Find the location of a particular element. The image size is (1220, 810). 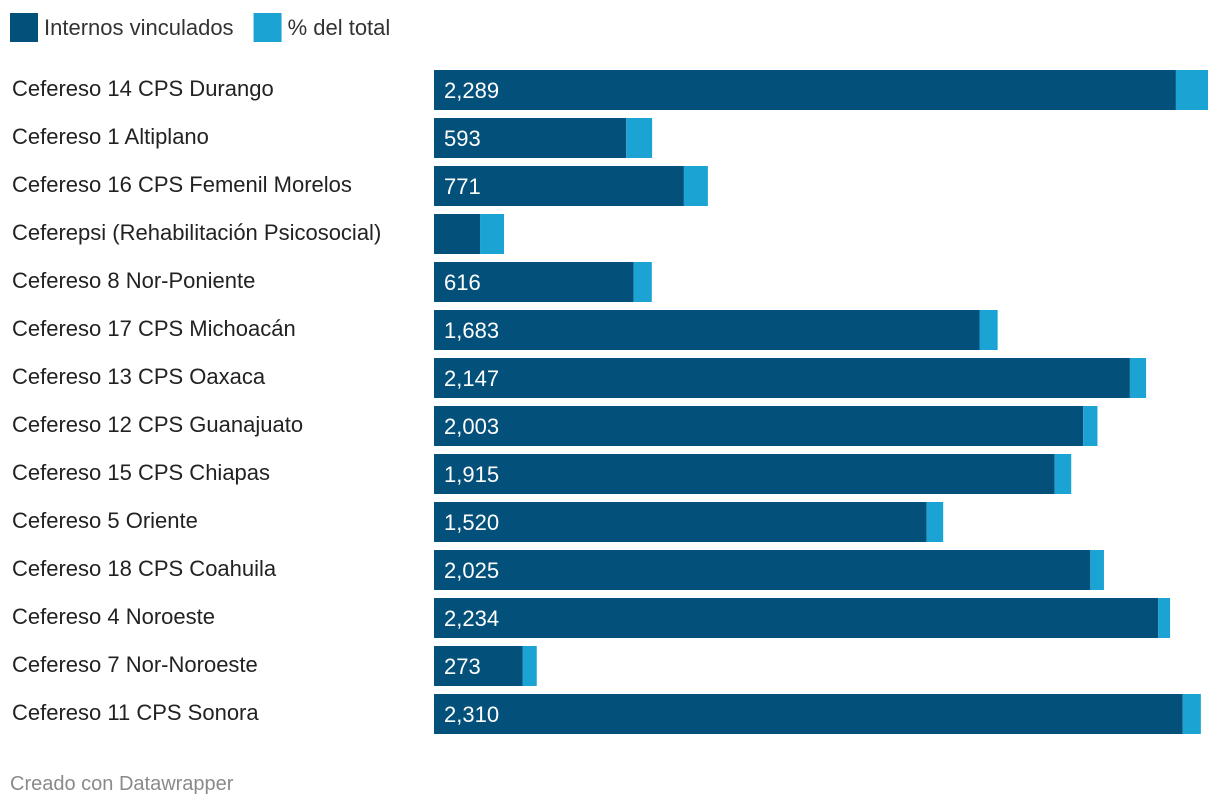

value-label-8: 1,915 is located at coordinates (471, 474).